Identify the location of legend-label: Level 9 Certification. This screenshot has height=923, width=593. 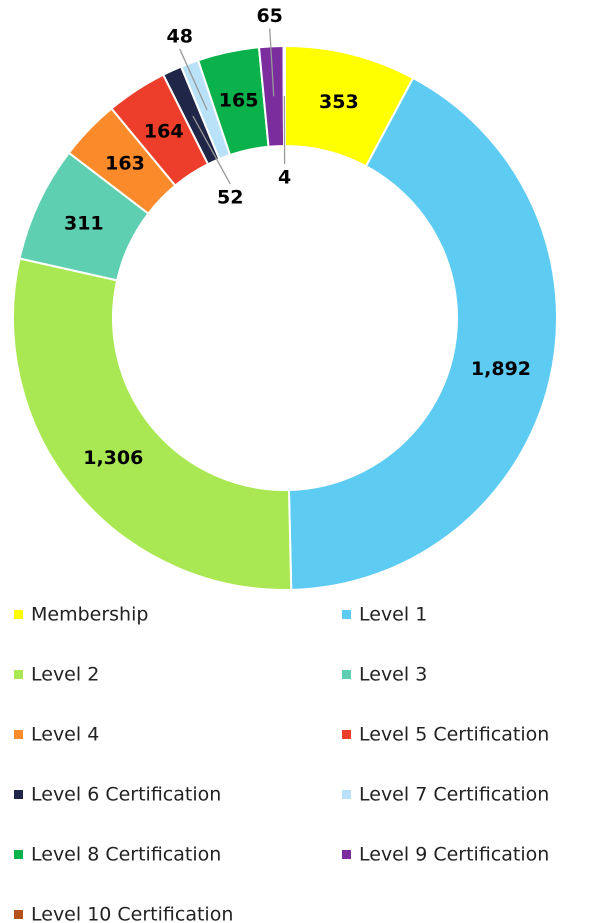
(454, 855).